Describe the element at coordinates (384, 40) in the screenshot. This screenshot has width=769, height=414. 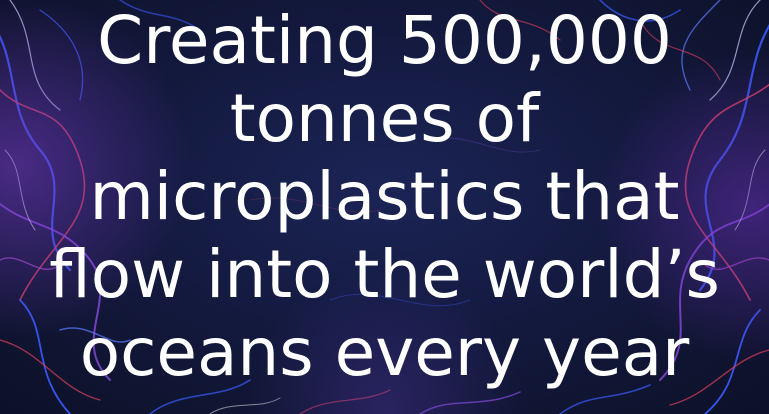
I see `headline-line-1: Creating 500,000` at that location.